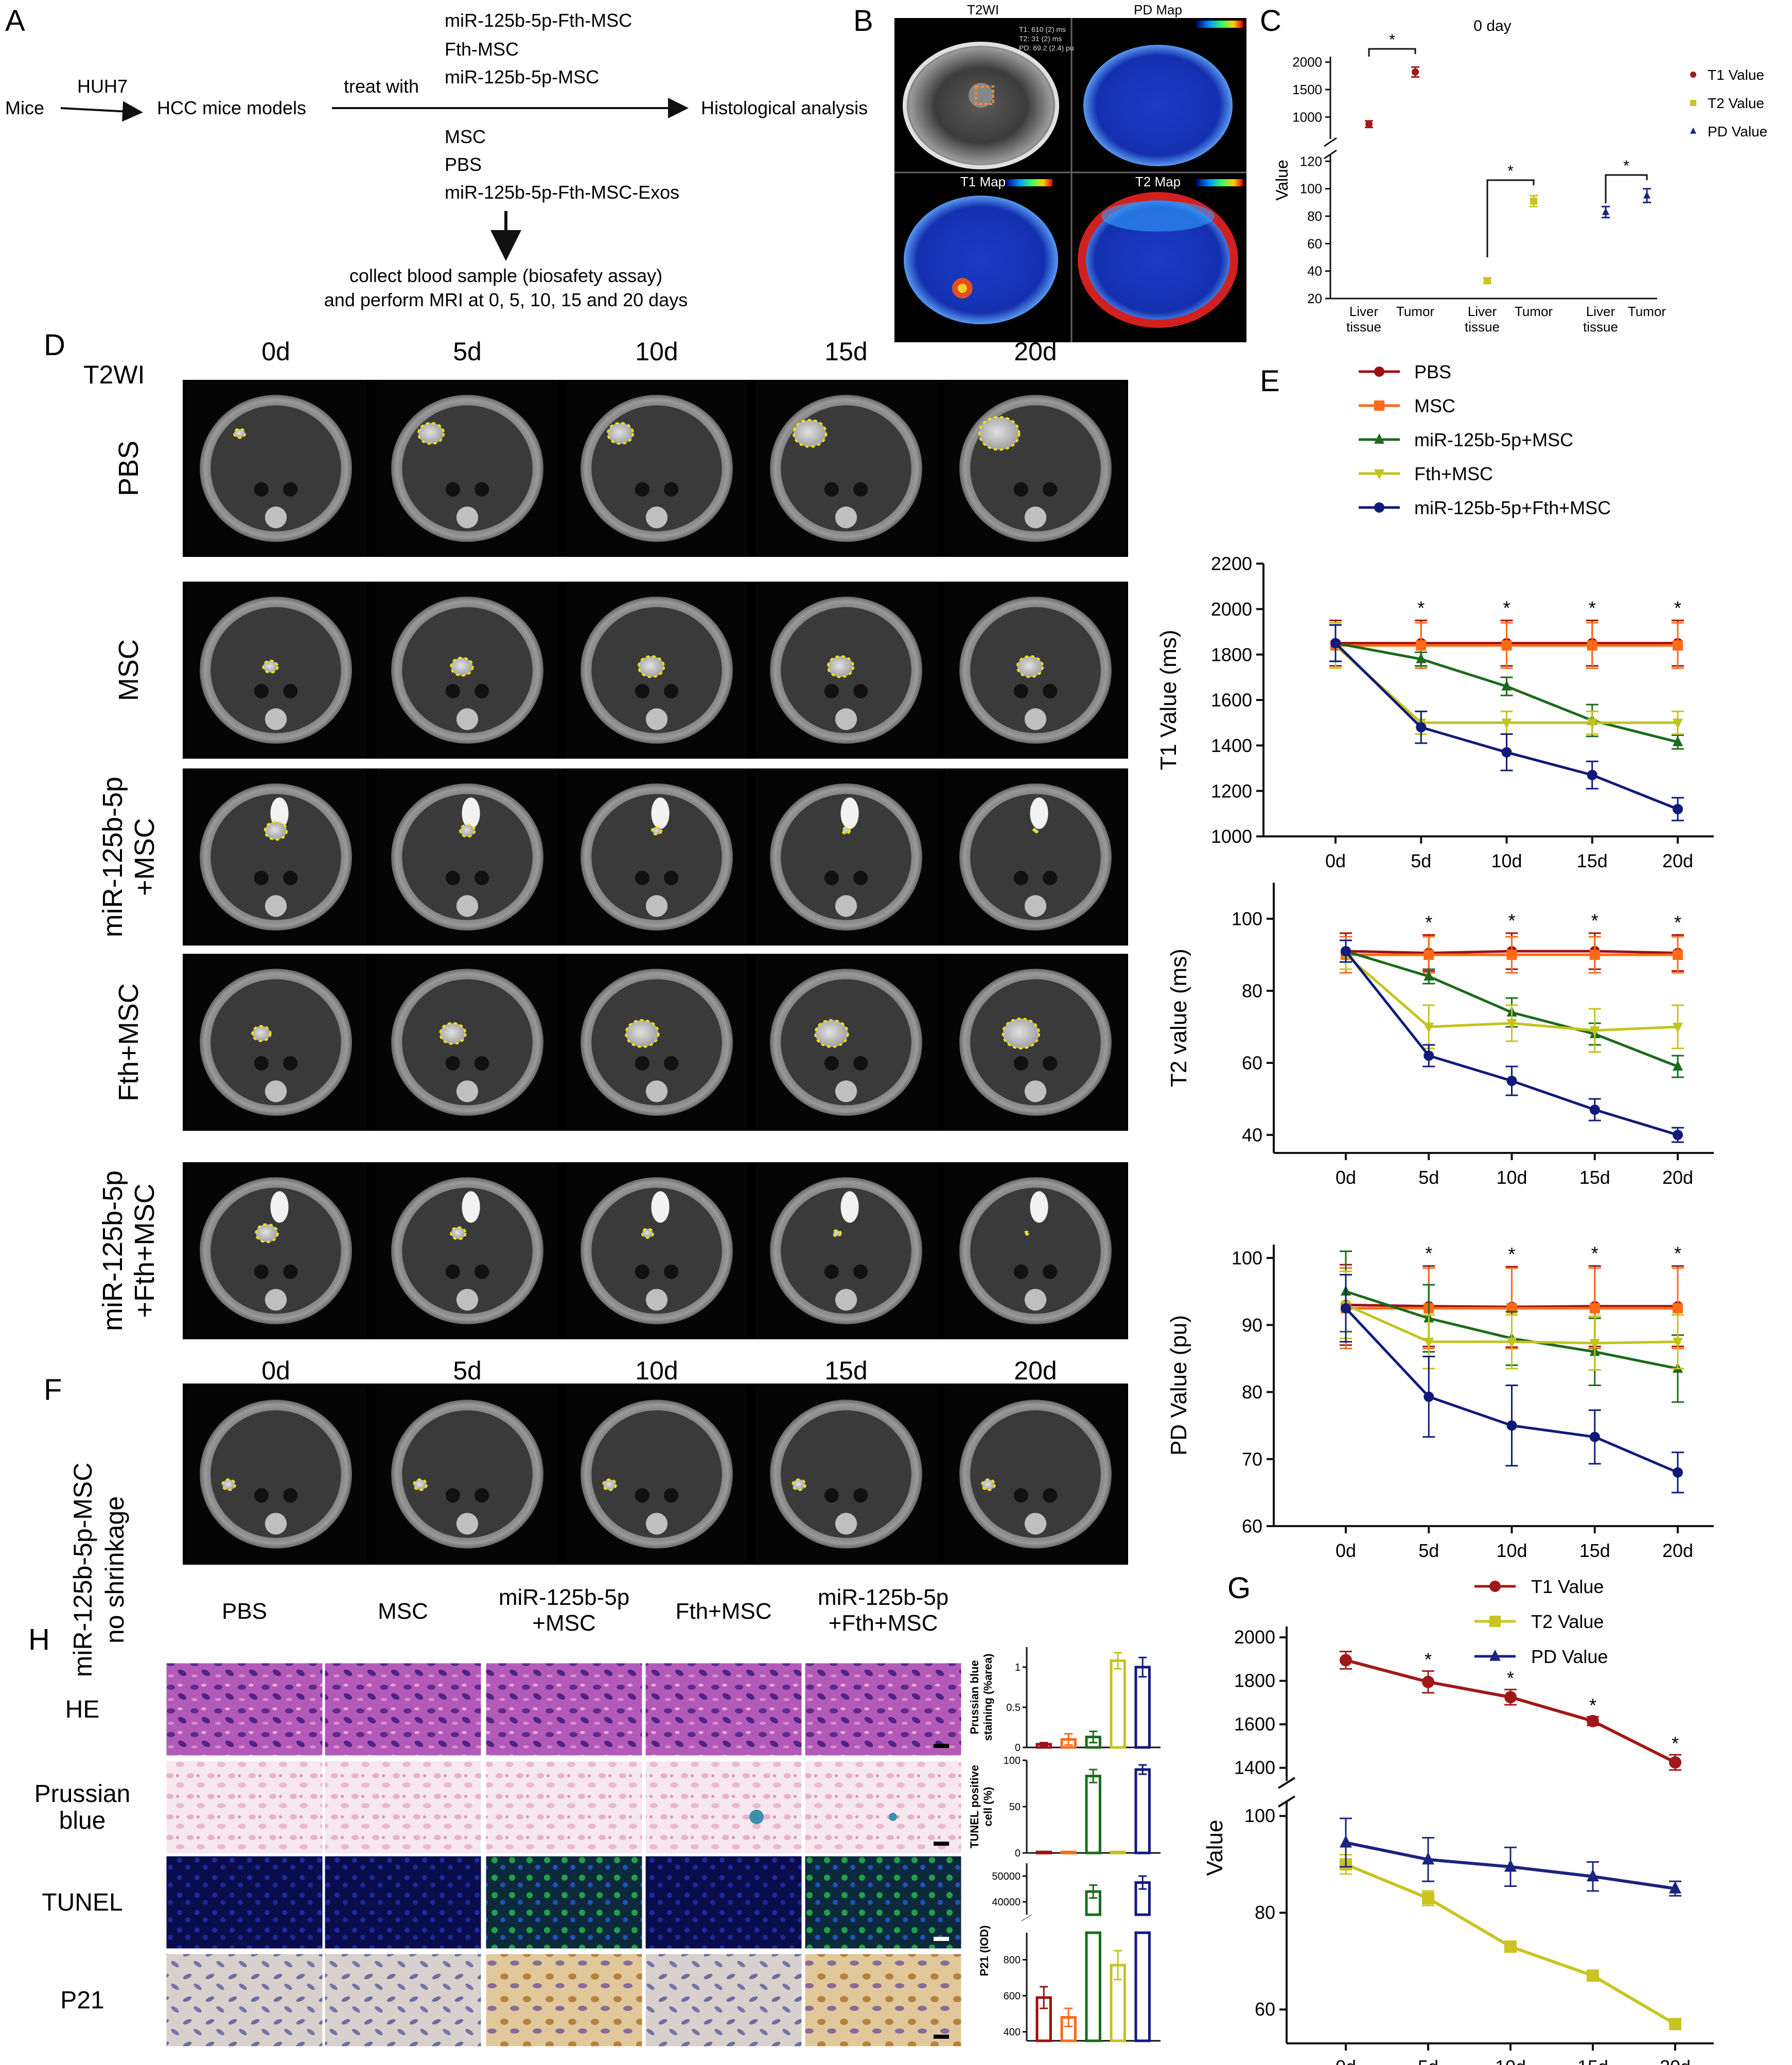 This screenshot has width=1792, height=2065. I want to click on x-tick-label: 5d, so click(1428, 1550).